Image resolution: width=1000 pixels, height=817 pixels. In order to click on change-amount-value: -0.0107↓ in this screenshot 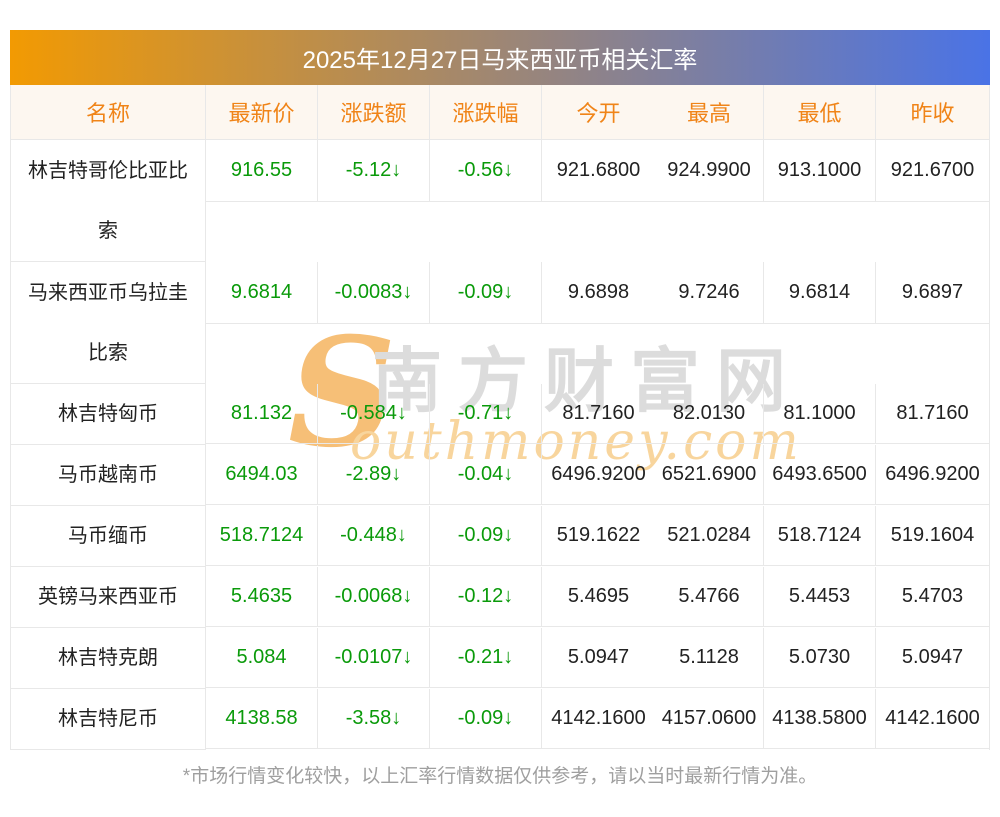, I will do `click(374, 657)`.